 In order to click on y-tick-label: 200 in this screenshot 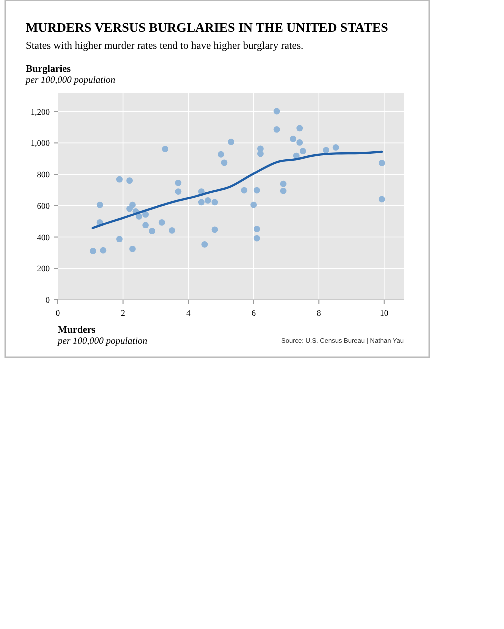, I will do `click(43, 269)`.